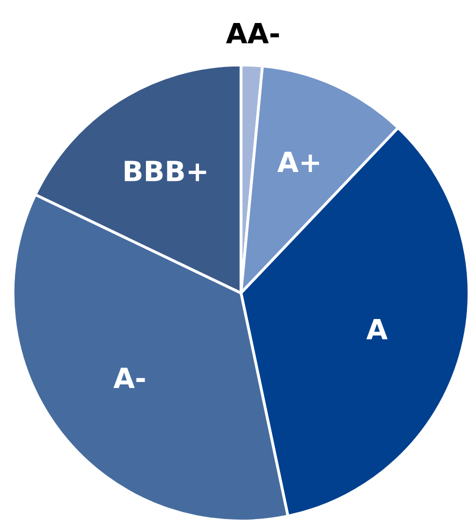 This screenshot has height=520, width=470. I want to click on slice-label: AA-, so click(252, 33).